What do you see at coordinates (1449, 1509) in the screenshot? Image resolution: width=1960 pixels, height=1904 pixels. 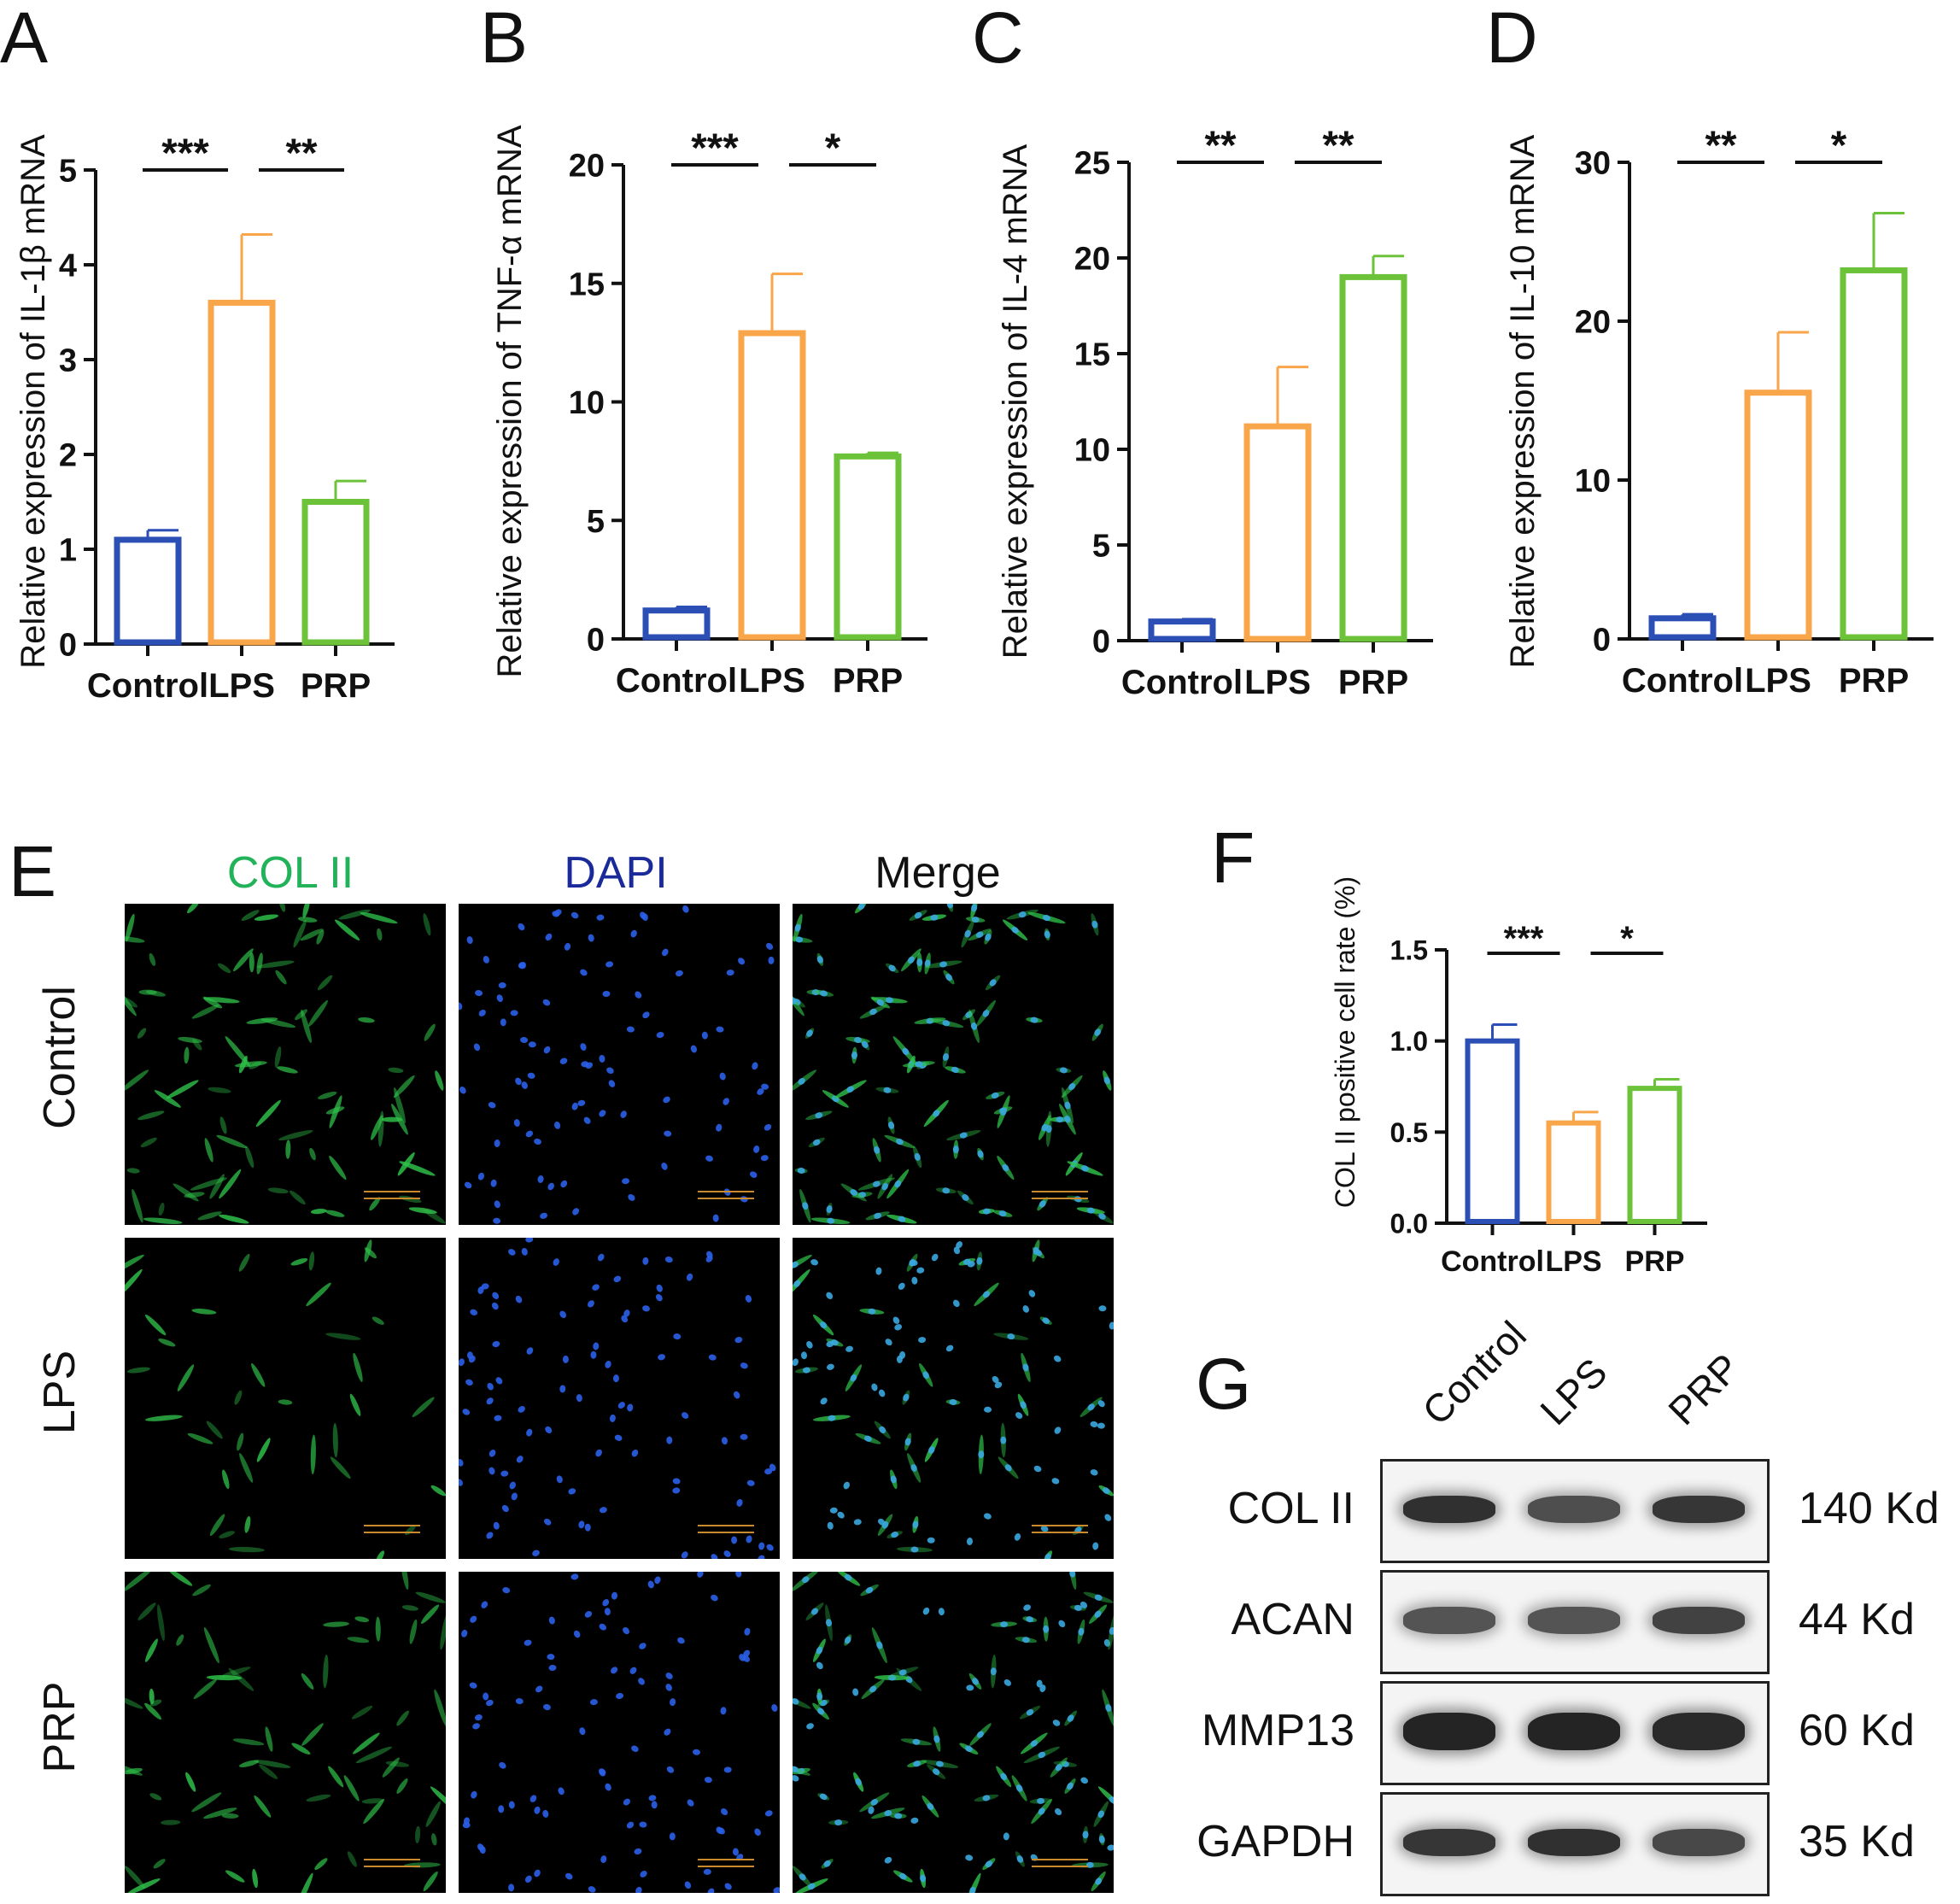 I see `band-control` at bounding box center [1449, 1509].